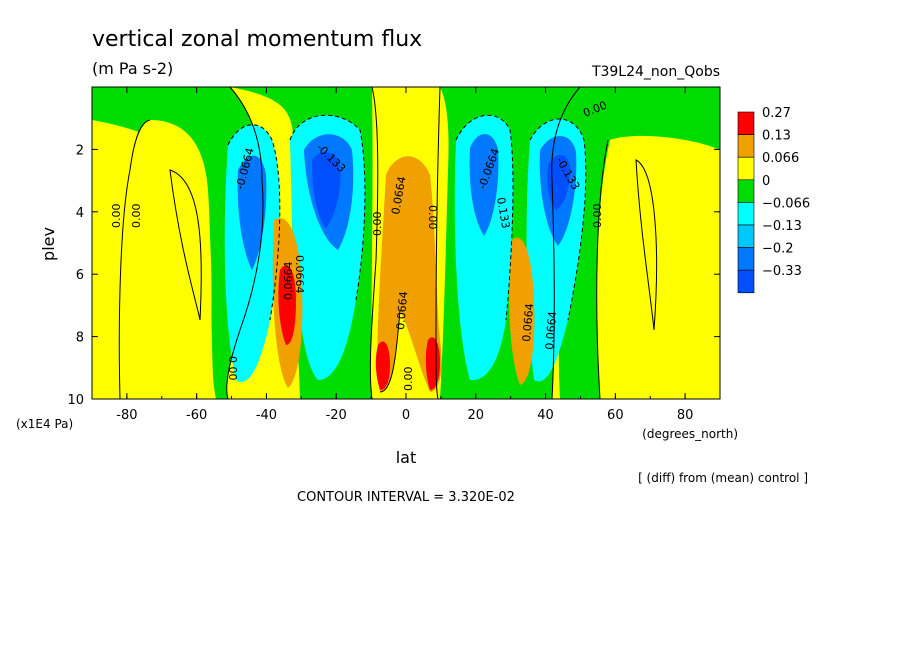 The width and height of the screenshot is (904, 654). Describe the element at coordinates (80, 338) in the screenshot. I see `y-tick-label: 8` at that location.